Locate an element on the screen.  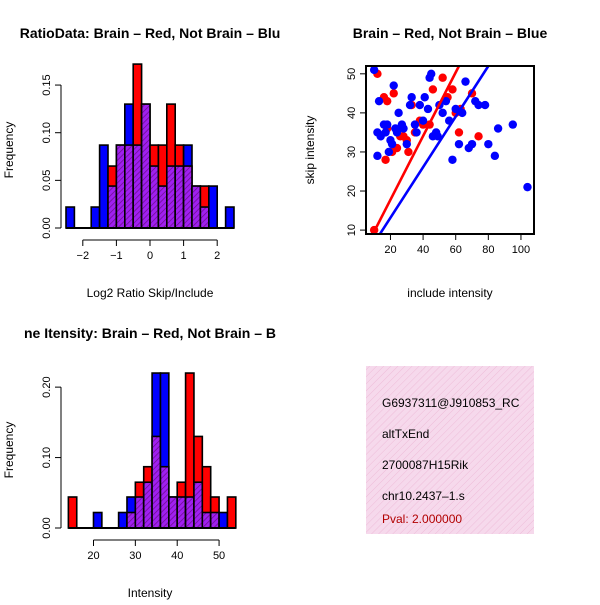
x-tick-label: 50 is located at coordinates (219, 556).